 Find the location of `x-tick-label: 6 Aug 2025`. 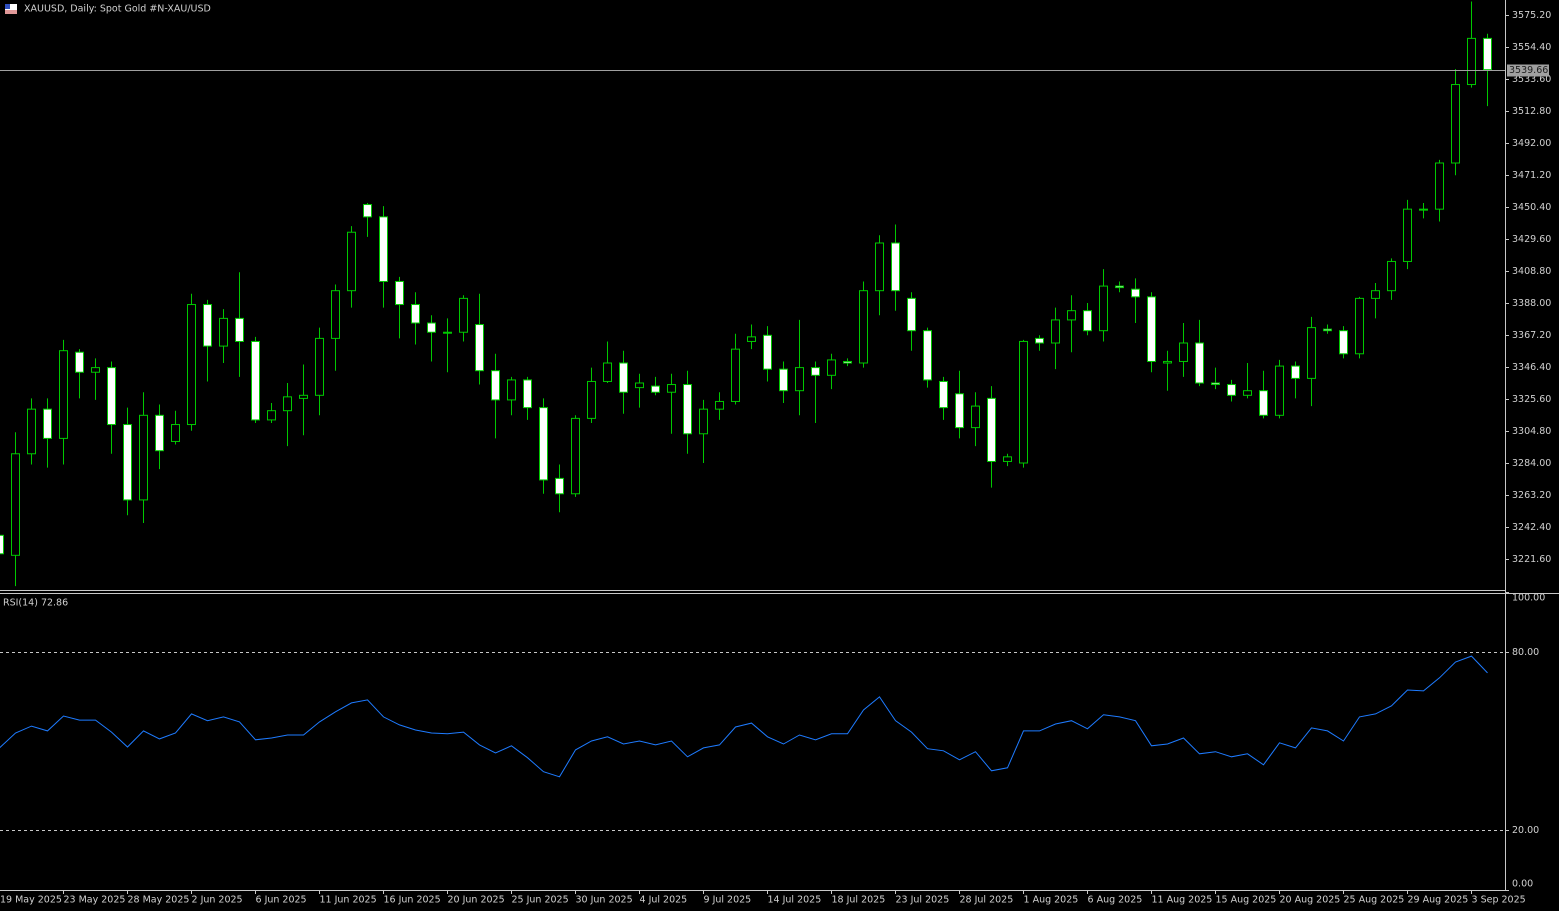

x-tick-label: 6 Aug 2025 is located at coordinates (1115, 900).